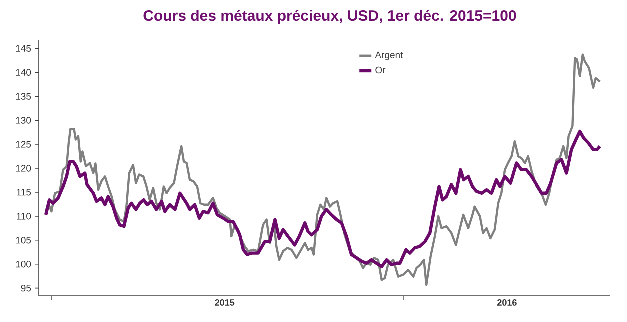 The width and height of the screenshot is (627, 322). I want to click on y-tick-label: 95, so click(26, 288).